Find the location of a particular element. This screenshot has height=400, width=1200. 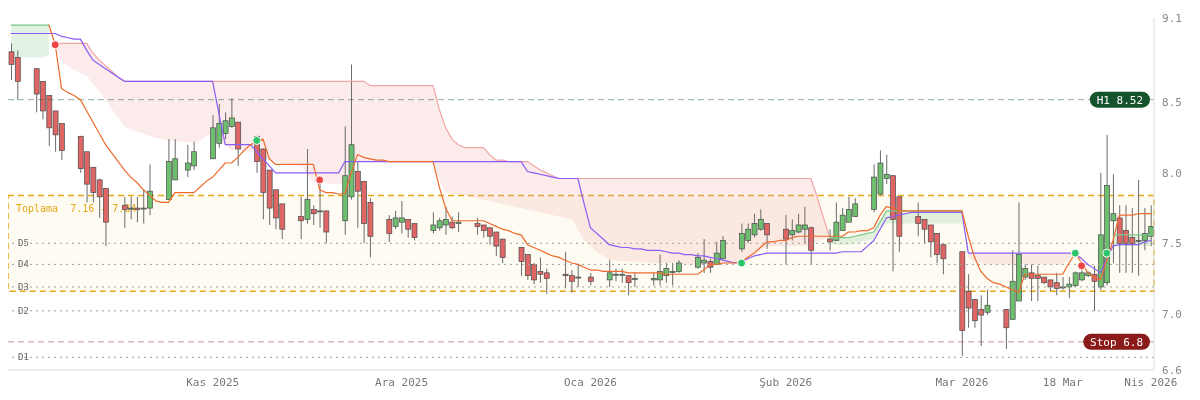

x-tick-label: Nis 2026 is located at coordinates (1151, 382).